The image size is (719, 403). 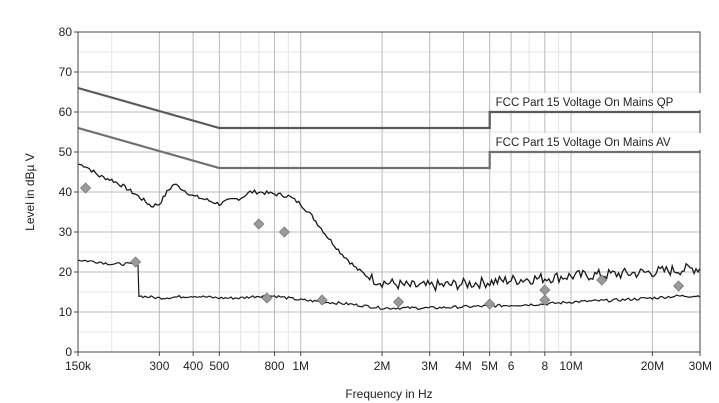 What do you see at coordinates (463, 366) in the screenshot?
I see `x-tick-label: 4M` at bounding box center [463, 366].